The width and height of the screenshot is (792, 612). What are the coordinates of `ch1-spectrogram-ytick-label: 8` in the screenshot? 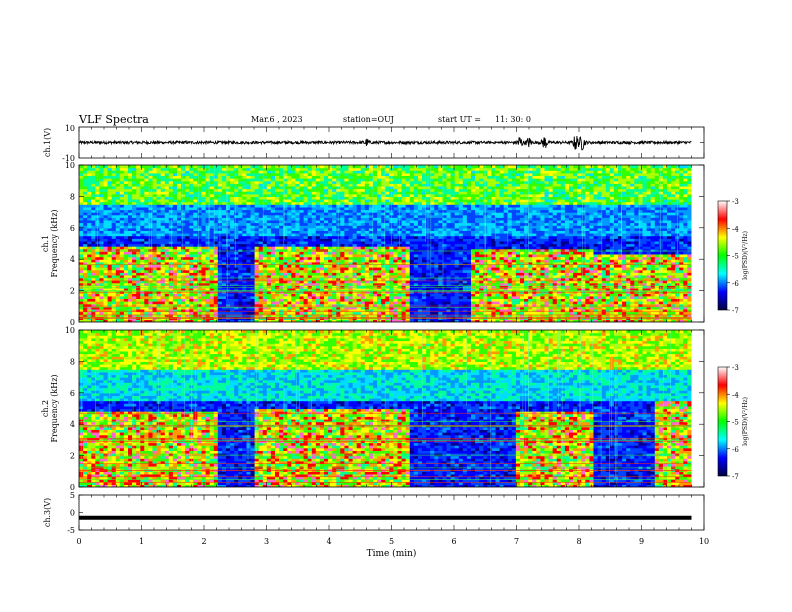 It's located at (72, 196).